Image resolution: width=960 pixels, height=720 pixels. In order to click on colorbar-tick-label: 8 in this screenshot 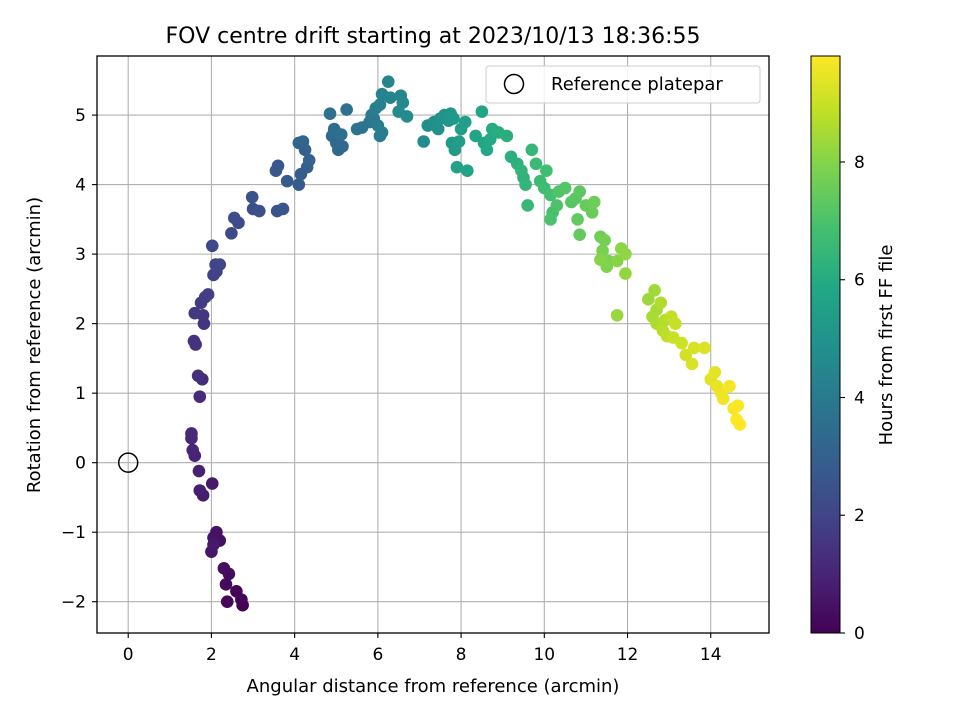, I will do `click(859, 163)`.